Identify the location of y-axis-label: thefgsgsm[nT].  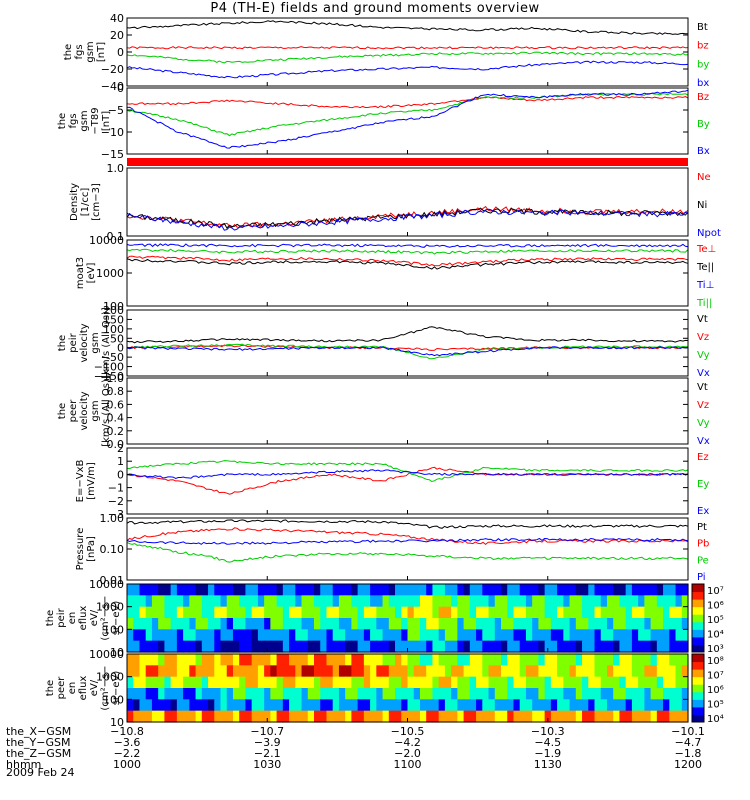
(85, 51).